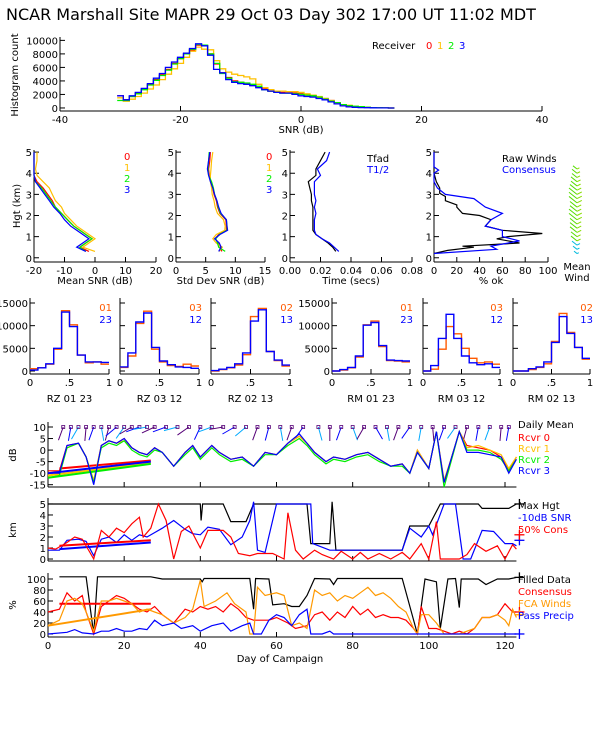 This screenshot has width=600, height=750. What do you see at coordinates (269, 190) in the screenshot?
I see `legend-entry: 3` at bounding box center [269, 190].